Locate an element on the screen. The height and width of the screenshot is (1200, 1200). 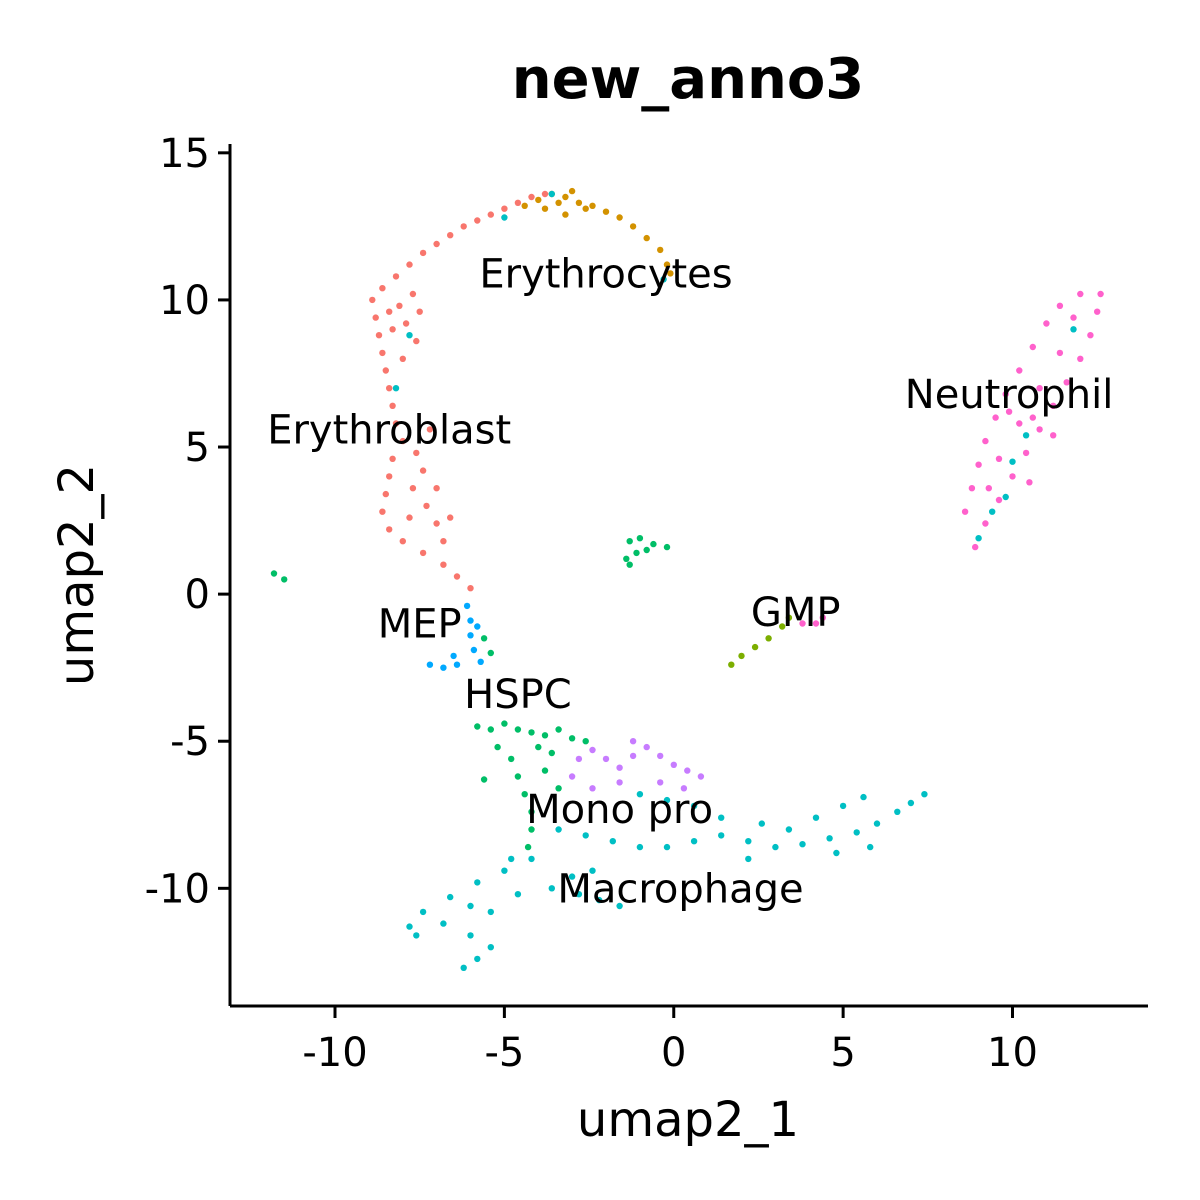
series-neutrophil is located at coordinates (951, 458).